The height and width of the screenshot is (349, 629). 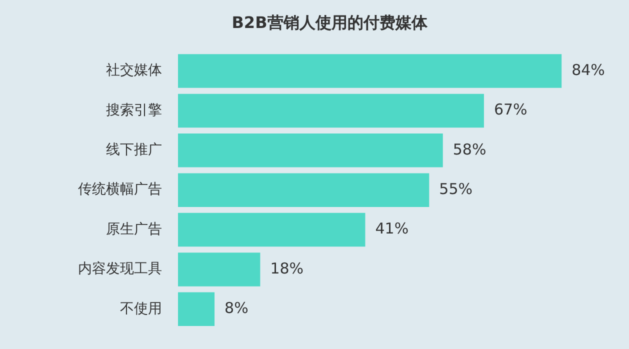 I want to click on y-tick-label: 搜索引擎, so click(x=134, y=110).